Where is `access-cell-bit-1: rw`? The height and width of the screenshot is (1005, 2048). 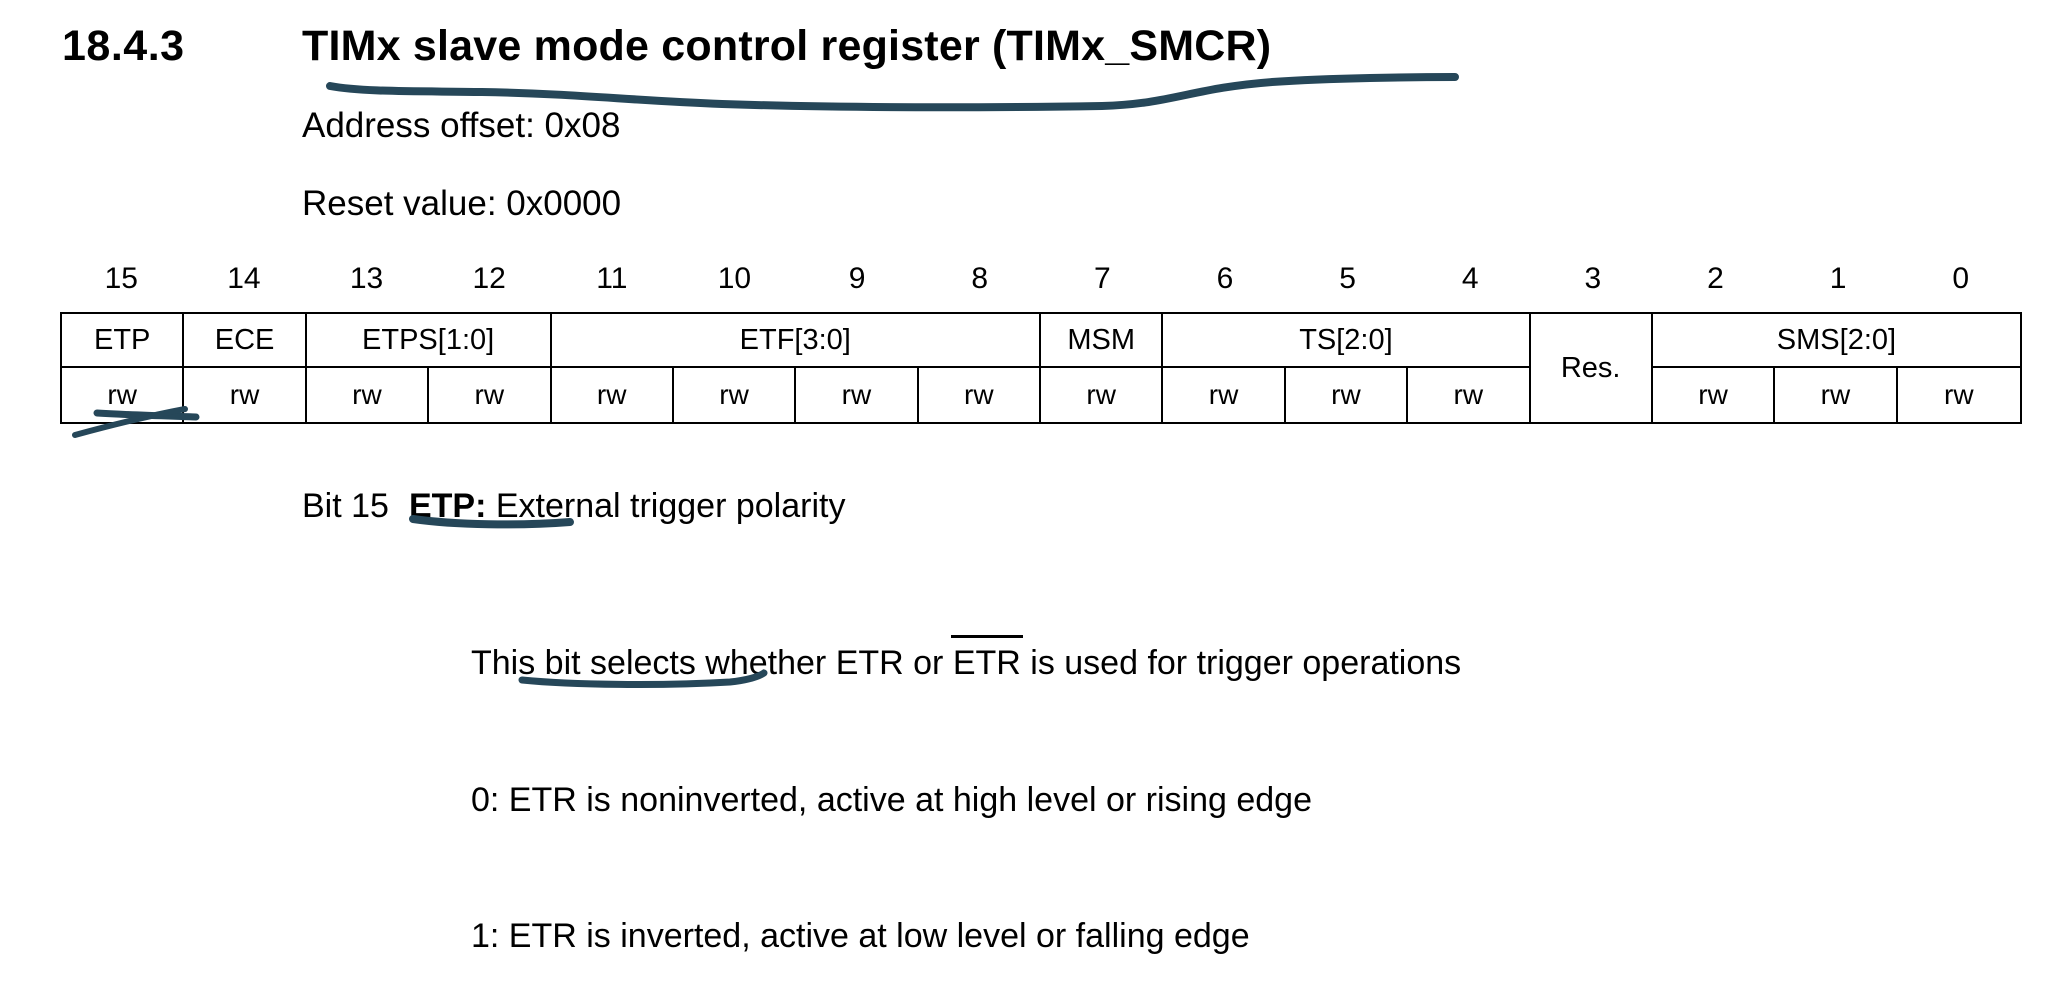
access-cell-bit-1: rw is located at coordinates (1836, 395).